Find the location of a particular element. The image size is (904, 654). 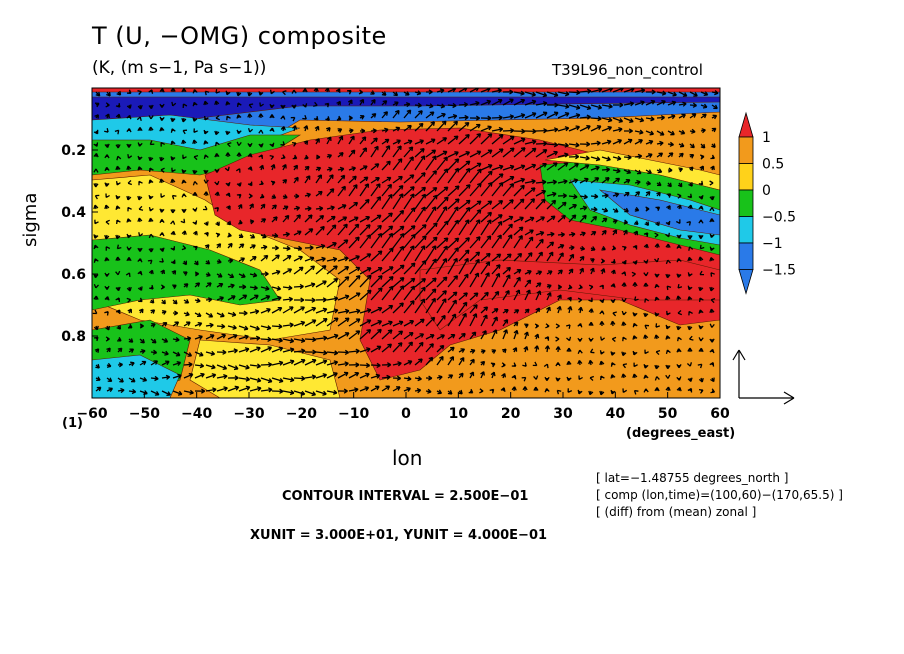

y-tick-label: 0.6 is located at coordinates (73, 275).